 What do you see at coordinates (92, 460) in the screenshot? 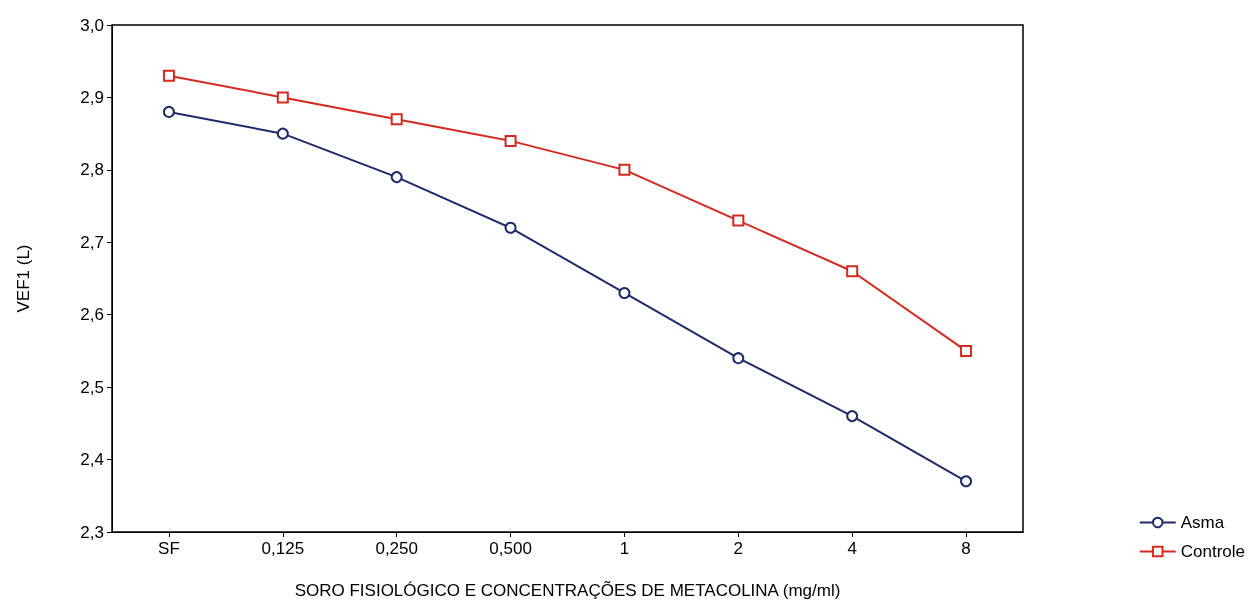
I see `y-tick-label: 2,4` at bounding box center [92, 460].